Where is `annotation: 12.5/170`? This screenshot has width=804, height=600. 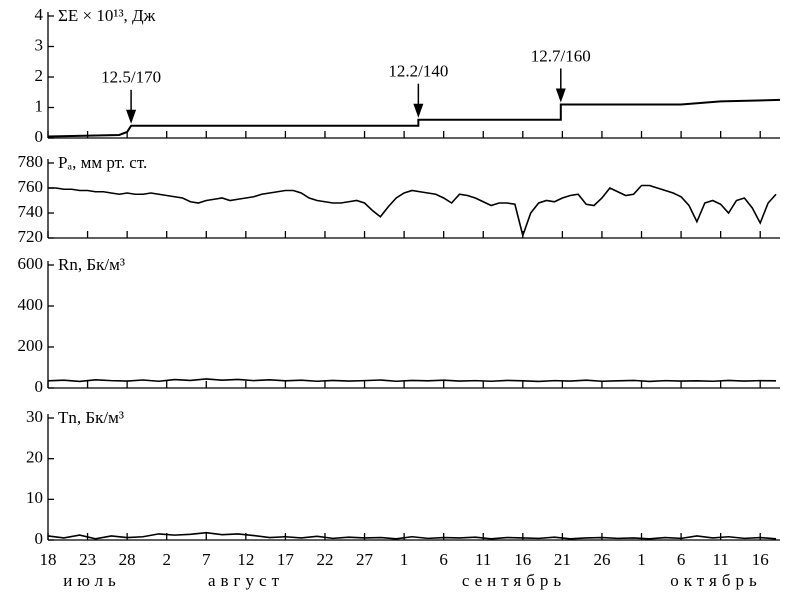
annotation: 12.5/170 is located at coordinates (131, 77).